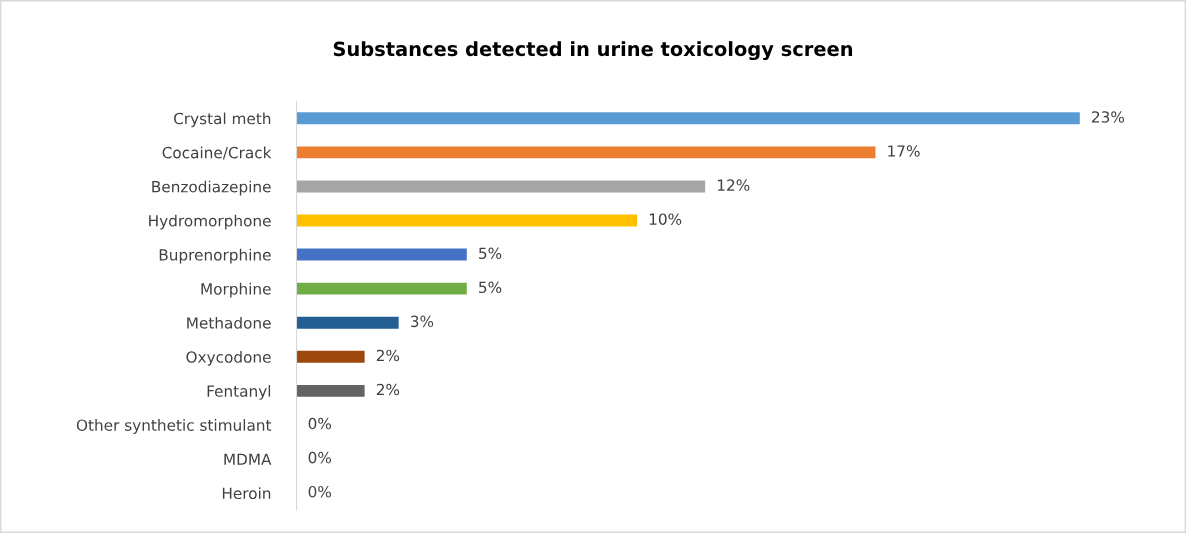 The image size is (1186, 533). What do you see at coordinates (174, 426) in the screenshot?
I see `y-tick-label: Other synthetic stimulant` at bounding box center [174, 426].